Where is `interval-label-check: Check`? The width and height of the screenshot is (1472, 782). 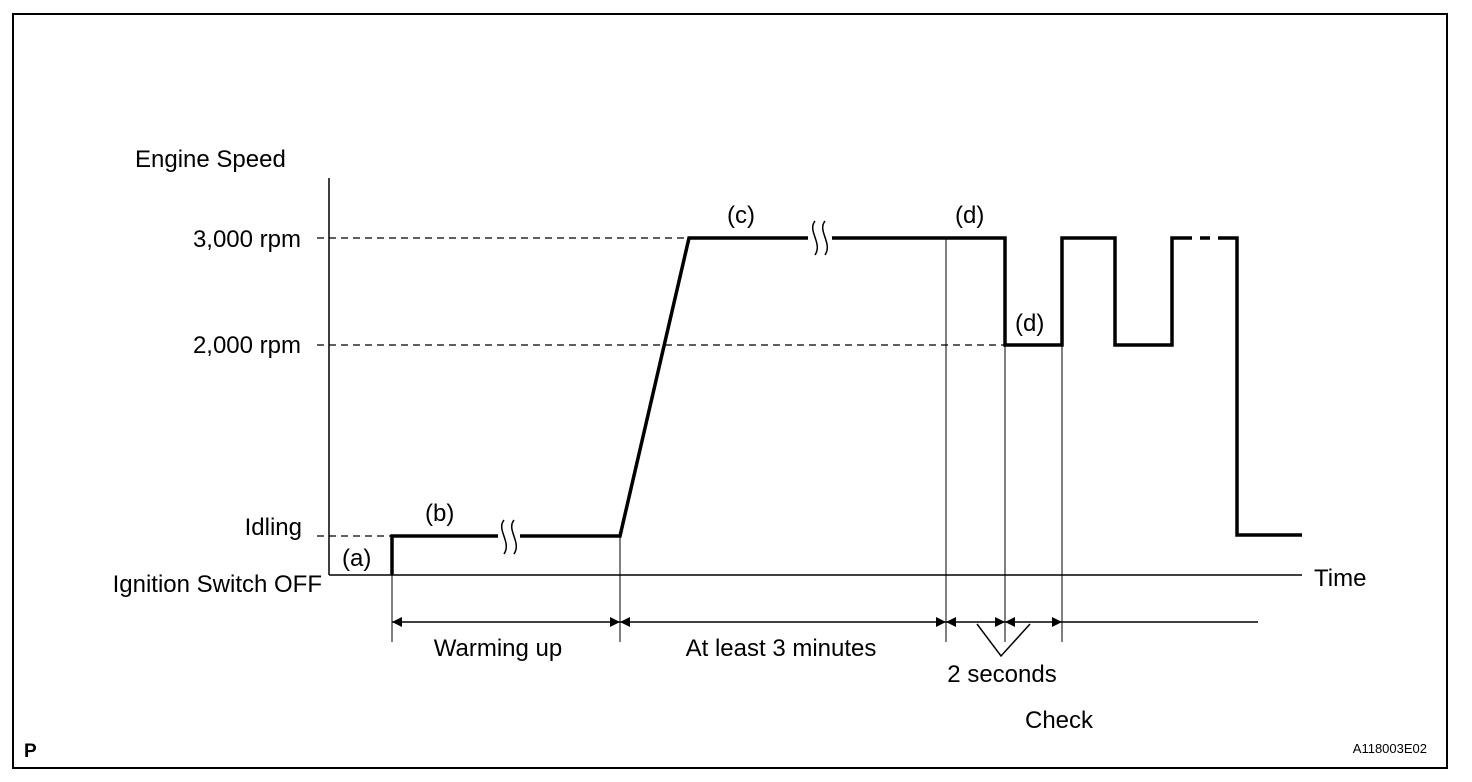 interval-label-check: Check is located at coordinates (1059, 720).